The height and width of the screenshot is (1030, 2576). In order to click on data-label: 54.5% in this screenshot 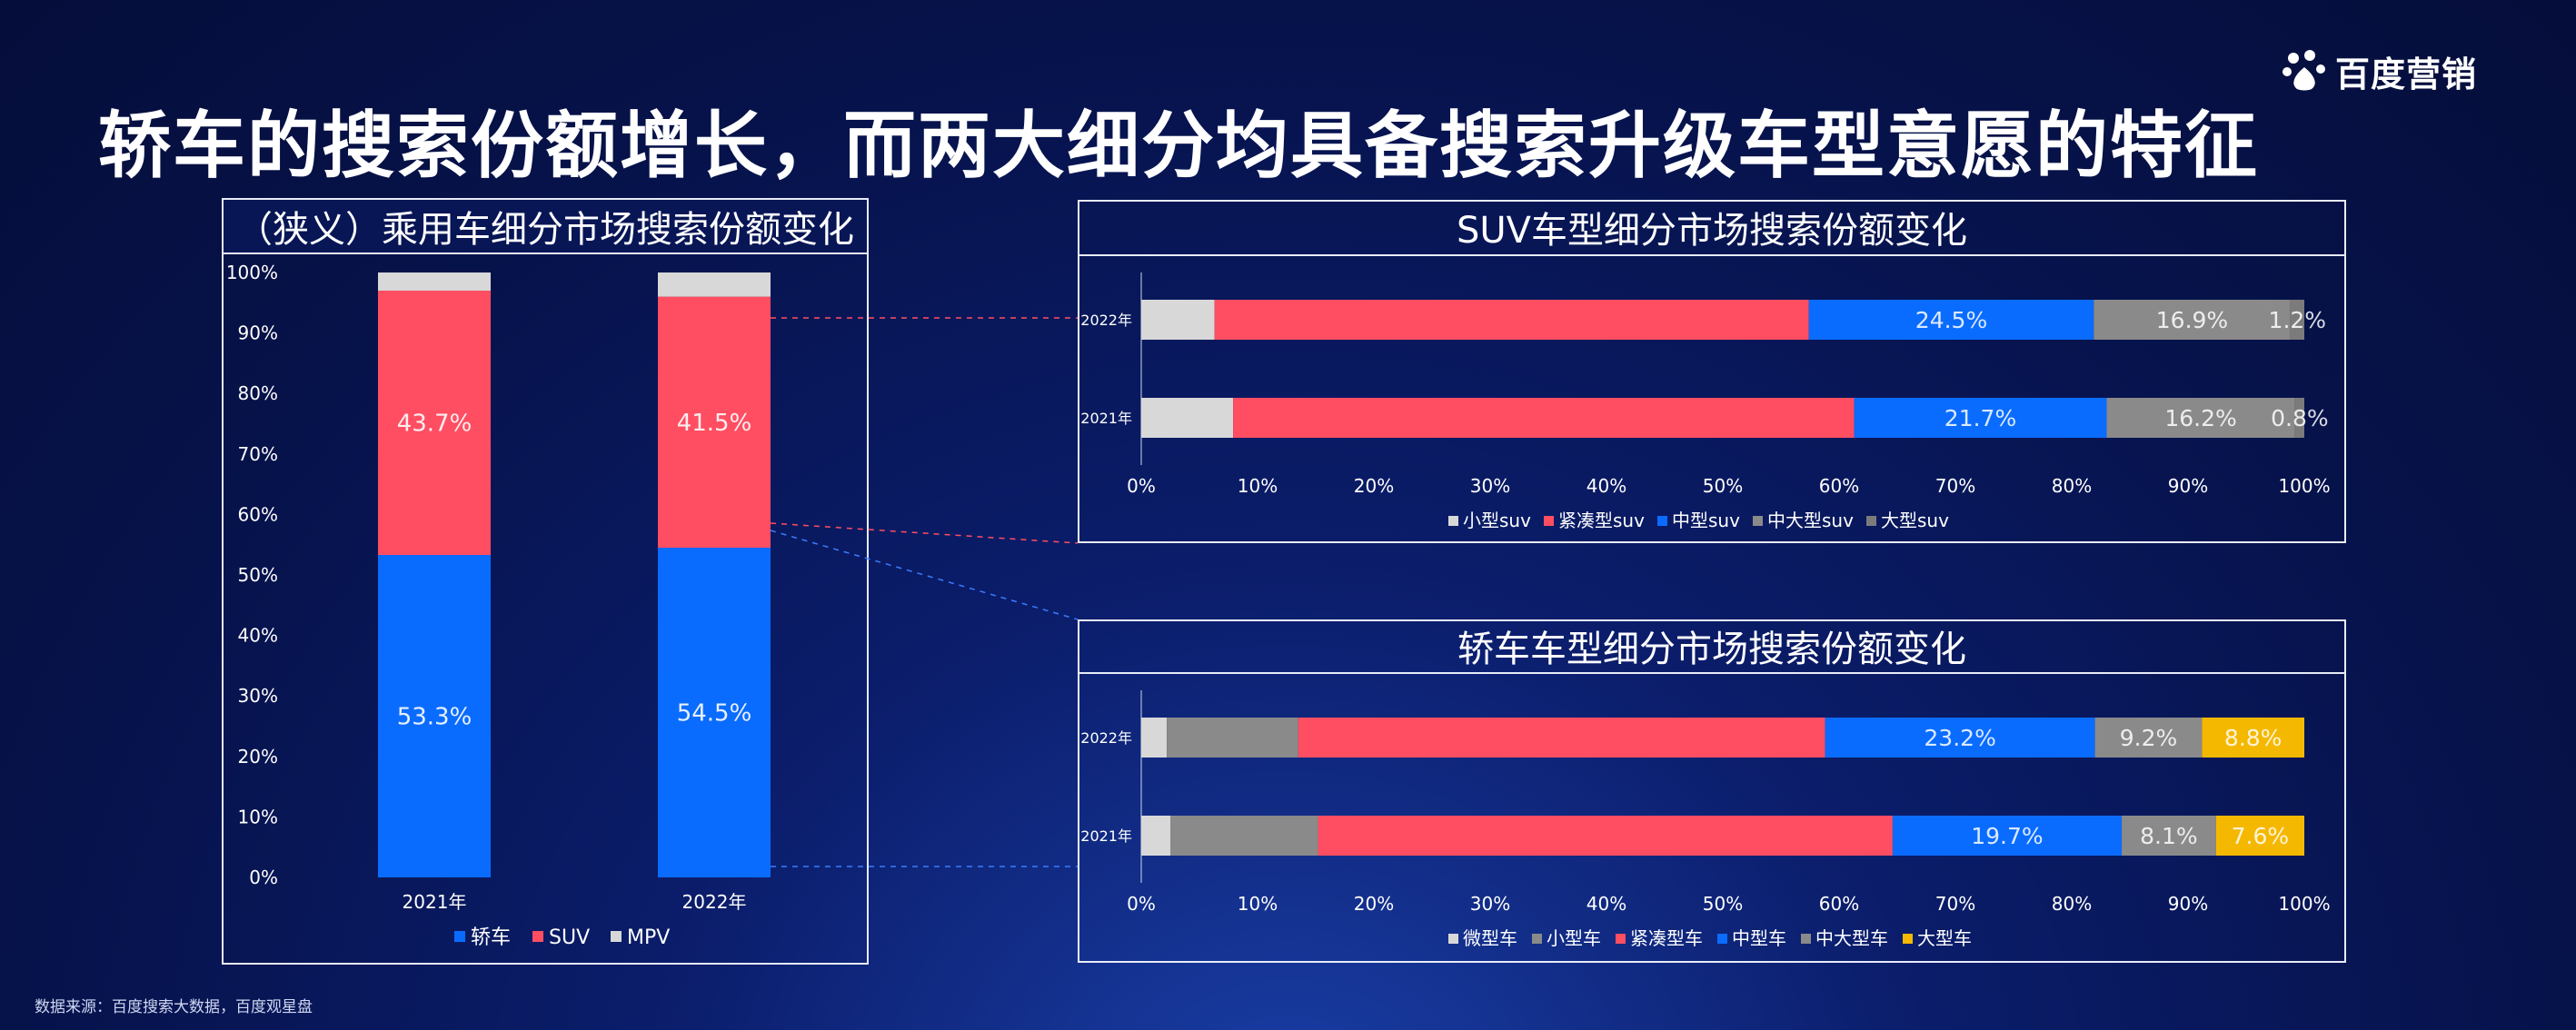, I will do `click(715, 714)`.